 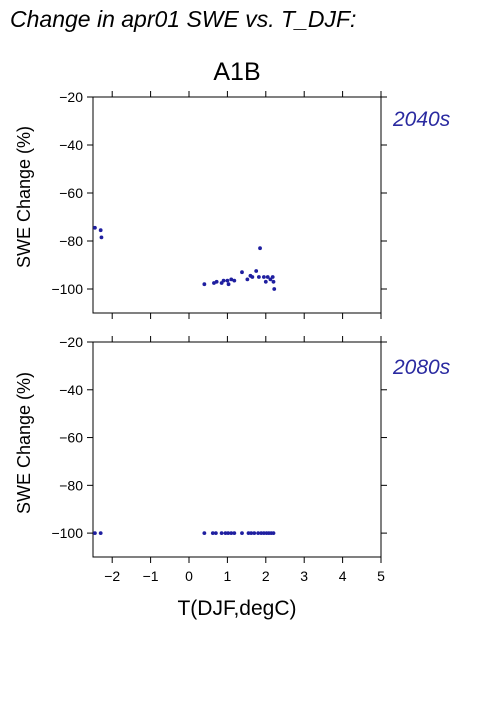 I want to click on x-tick-label: 5, so click(x=381, y=576).